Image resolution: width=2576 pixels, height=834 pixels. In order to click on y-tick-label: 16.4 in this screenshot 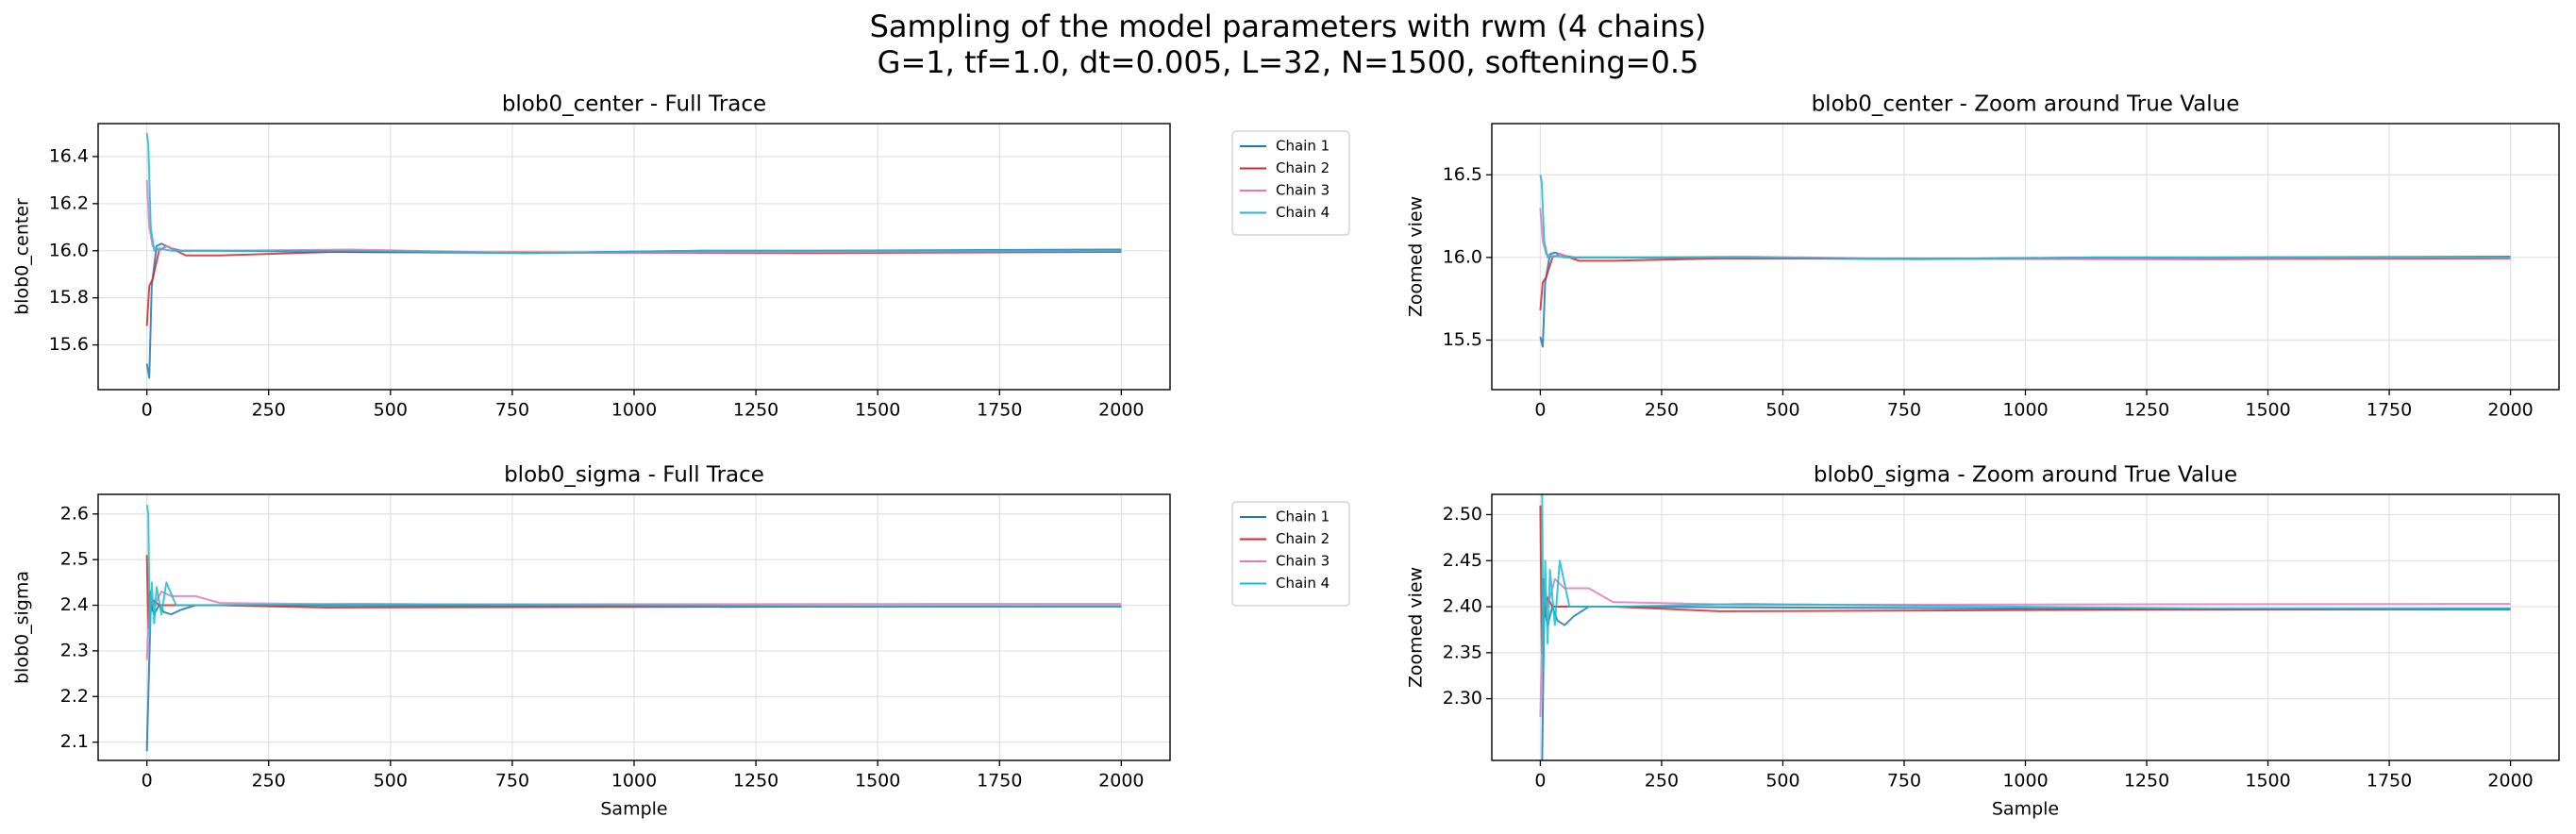, I will do `click(69, 156)`.